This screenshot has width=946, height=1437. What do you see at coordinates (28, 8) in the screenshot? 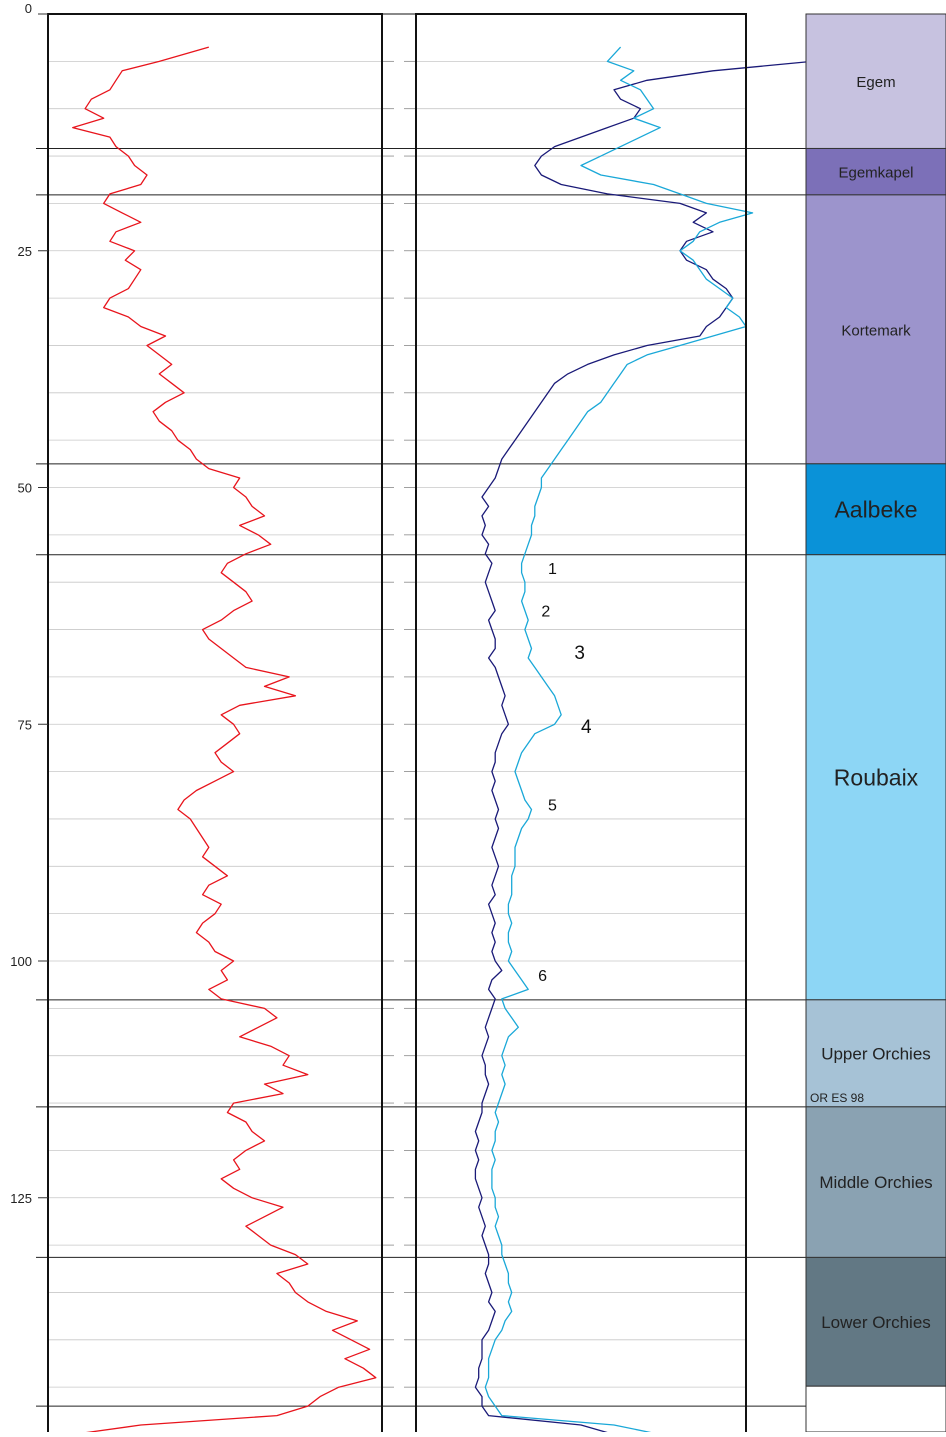
I see `y-tick-label: 0` at bounding box center [28, 8].